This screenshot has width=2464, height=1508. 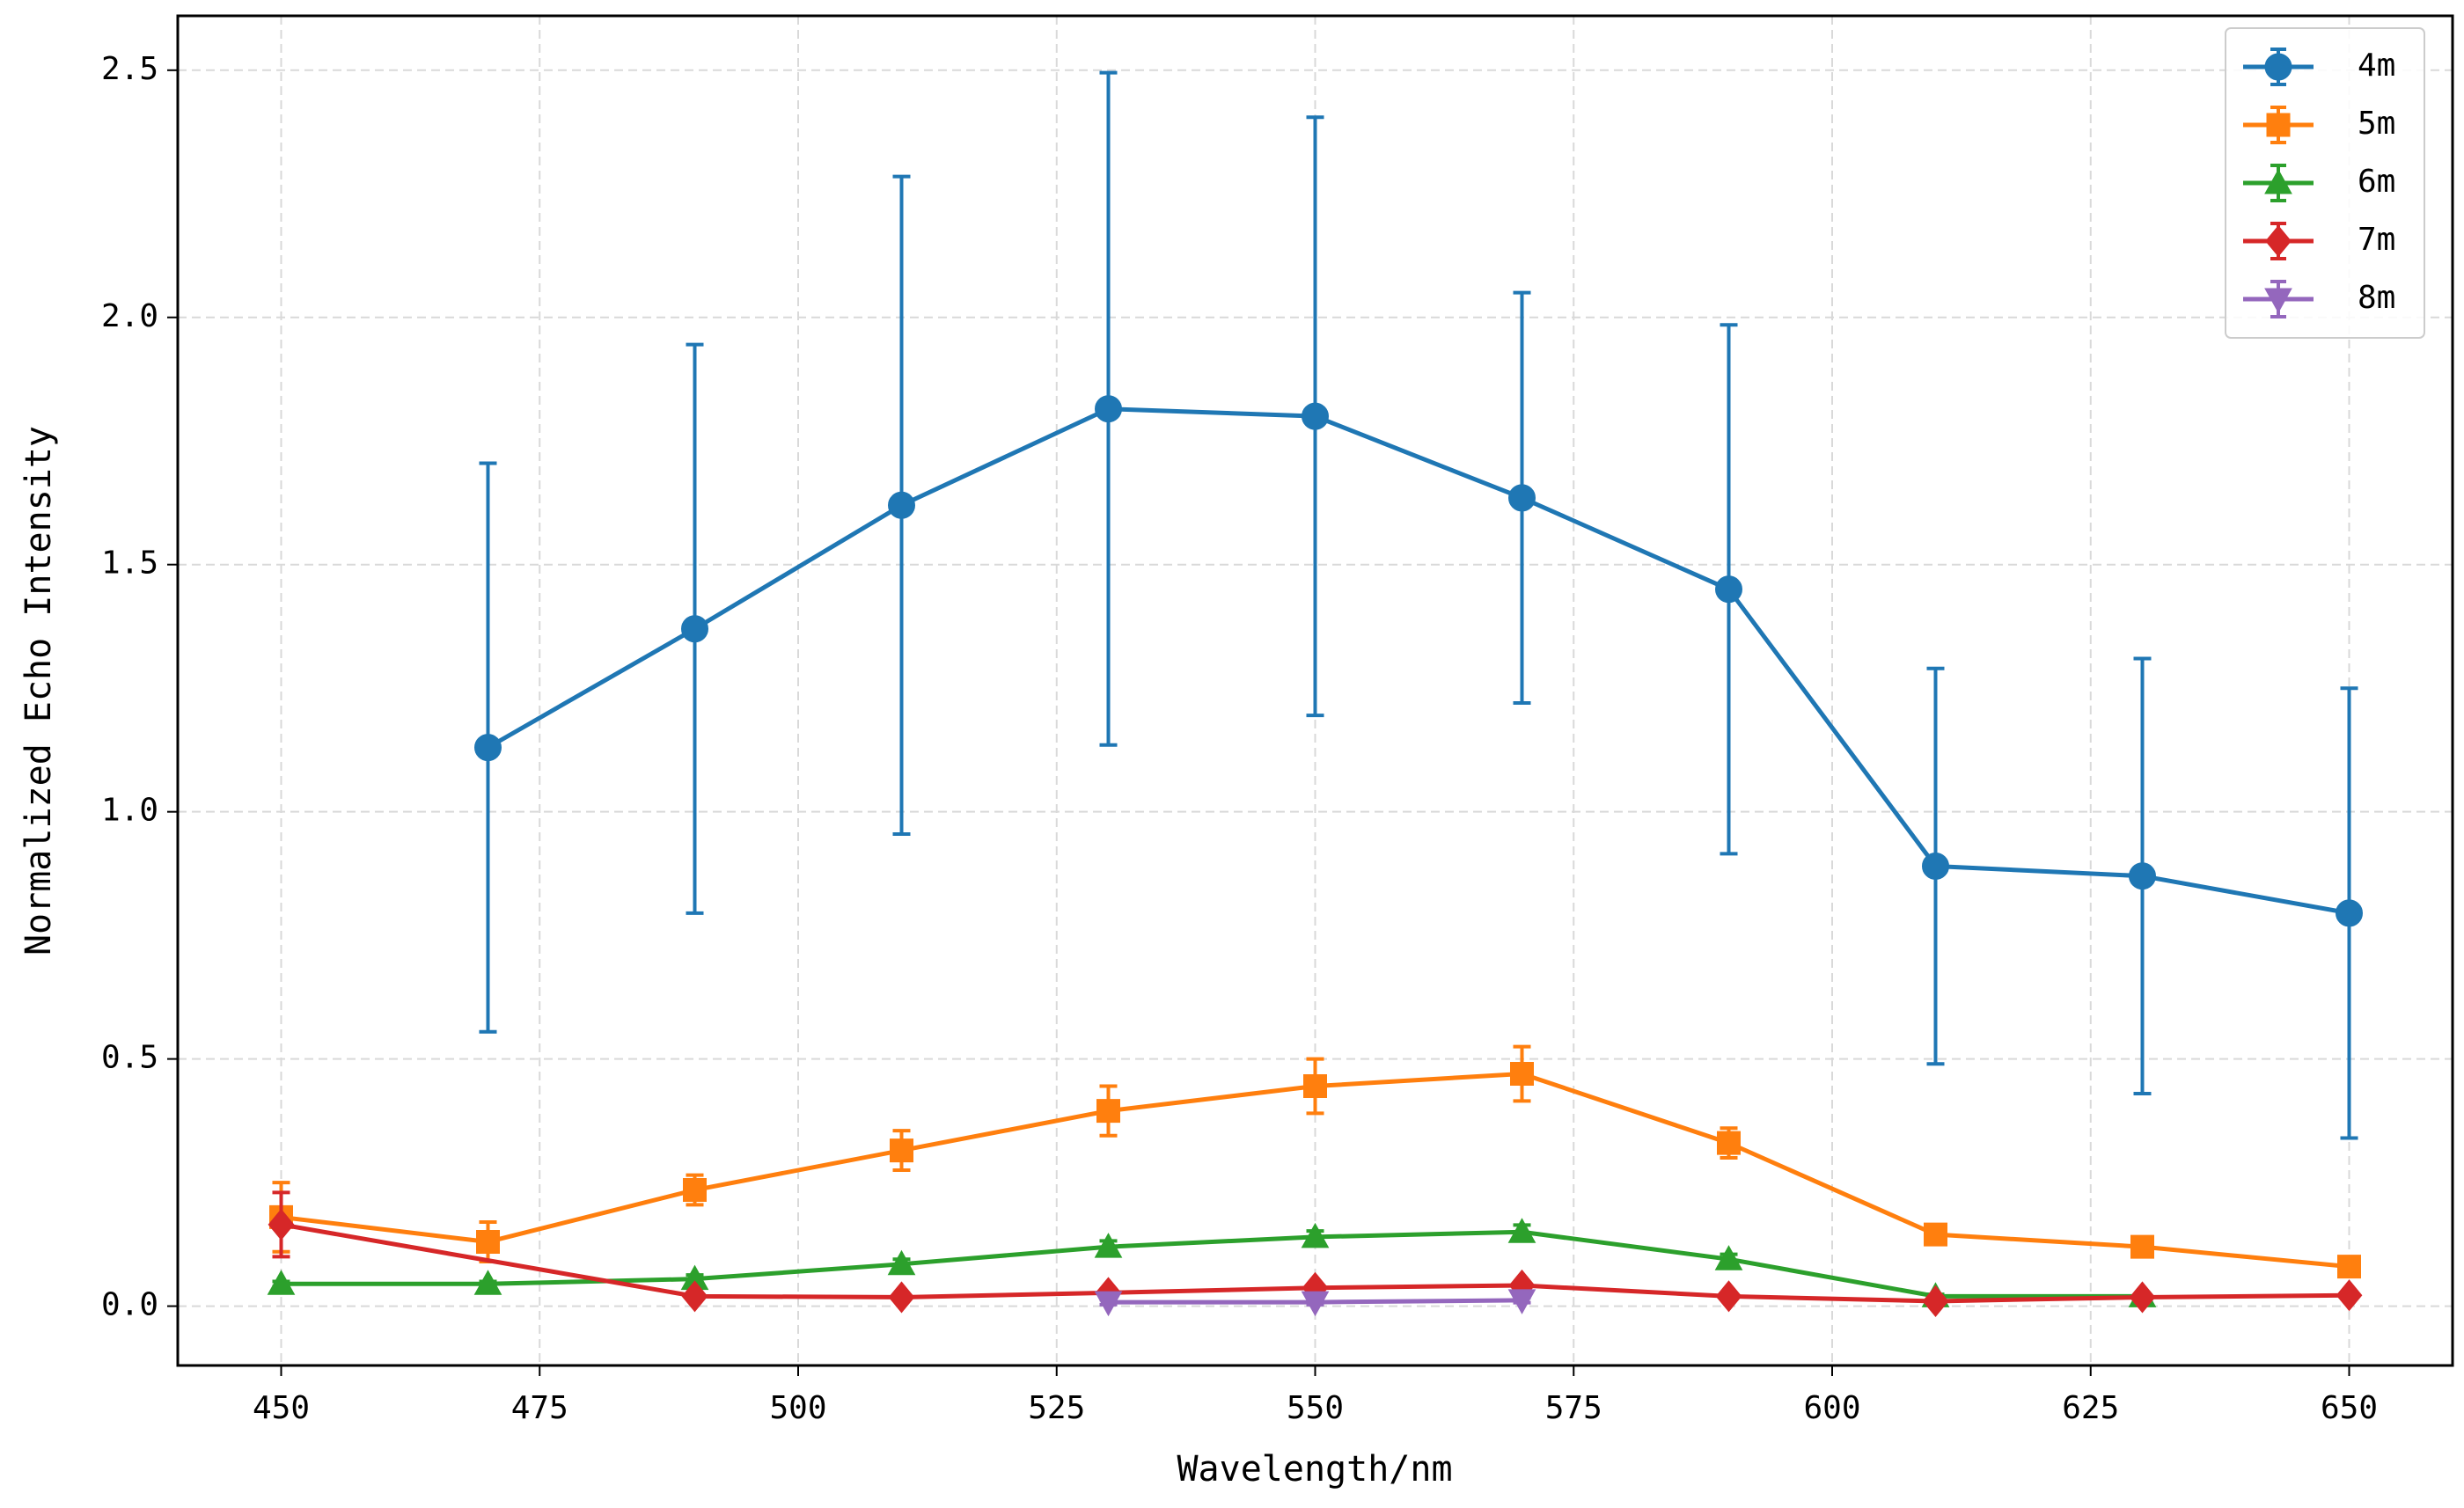 I want to click on x-axis-label: Wavelength/nm, so click(x=1315, y=1469).